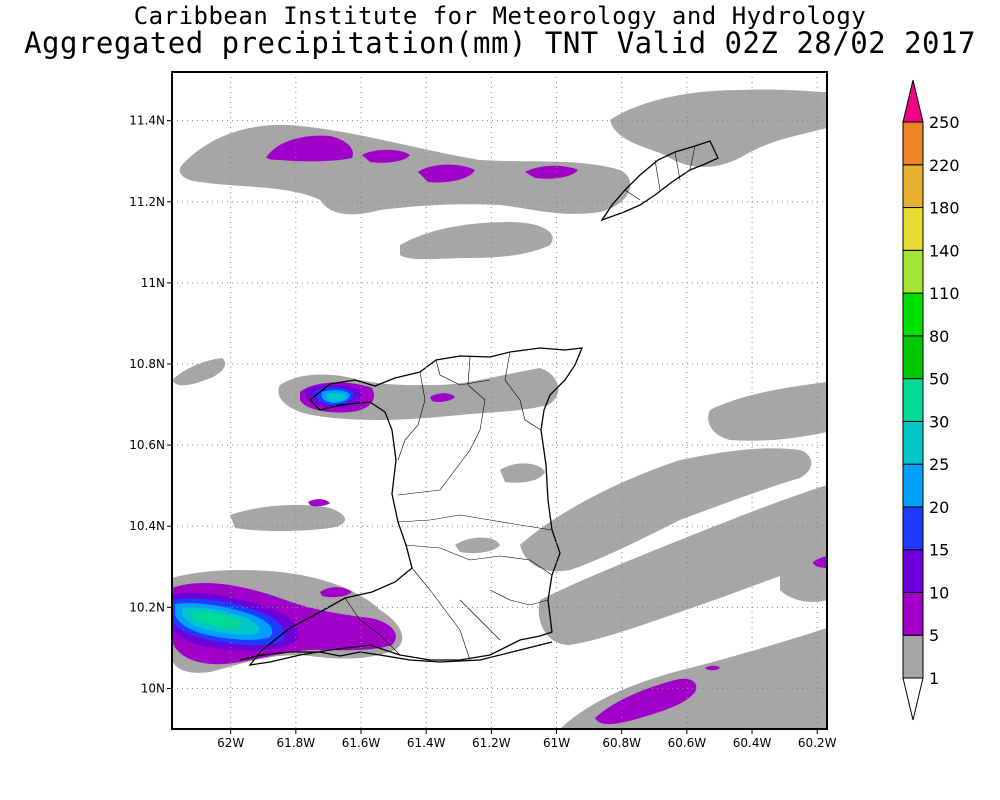 The image size is (1000, 800). I want to click on colorbar-label: 140, so click(944, 250).